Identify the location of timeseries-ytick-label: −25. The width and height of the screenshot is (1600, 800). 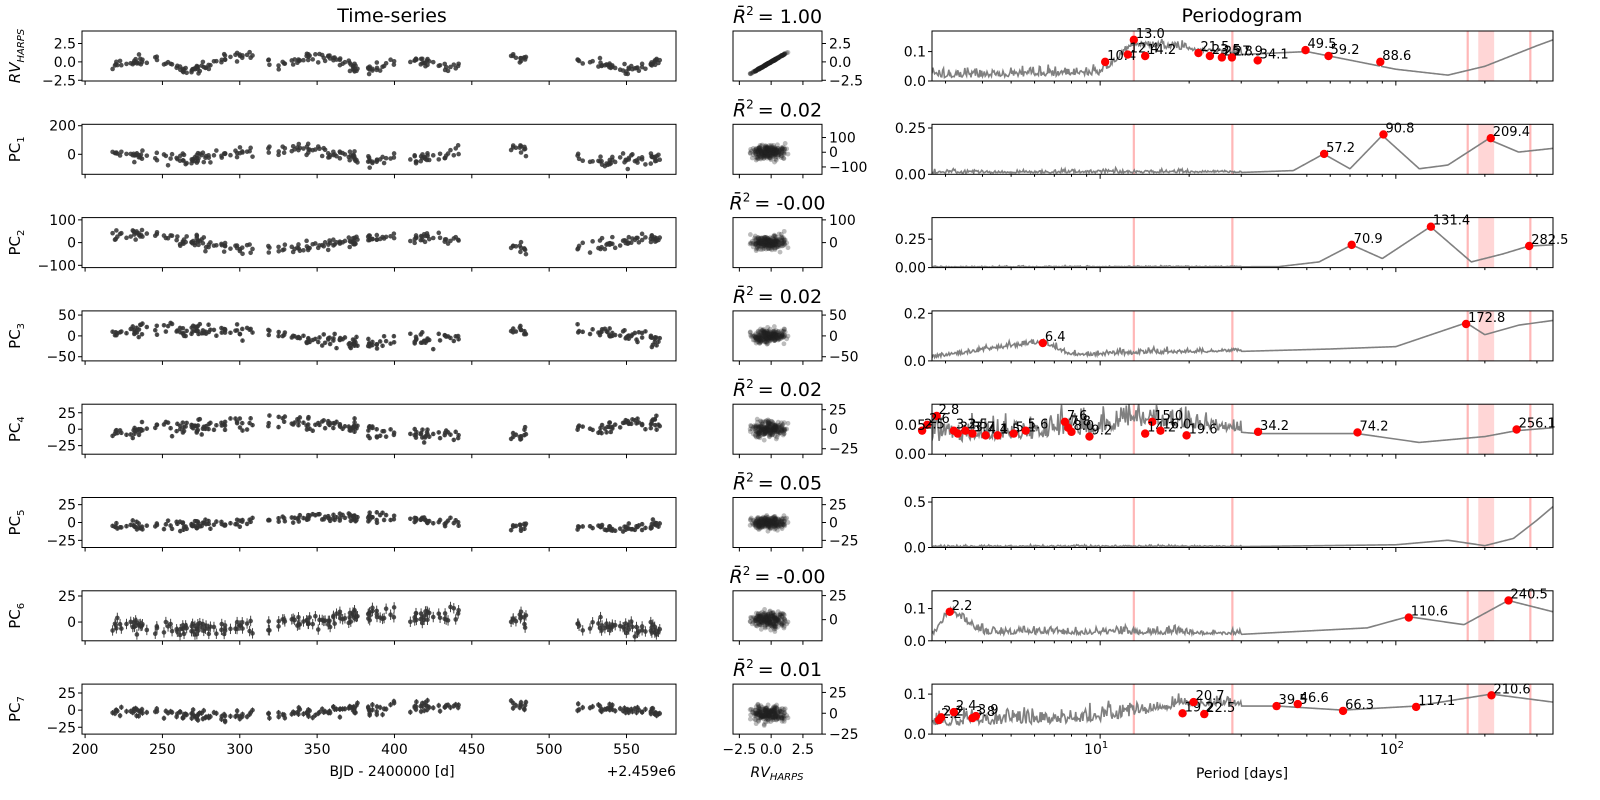
(61, 447).